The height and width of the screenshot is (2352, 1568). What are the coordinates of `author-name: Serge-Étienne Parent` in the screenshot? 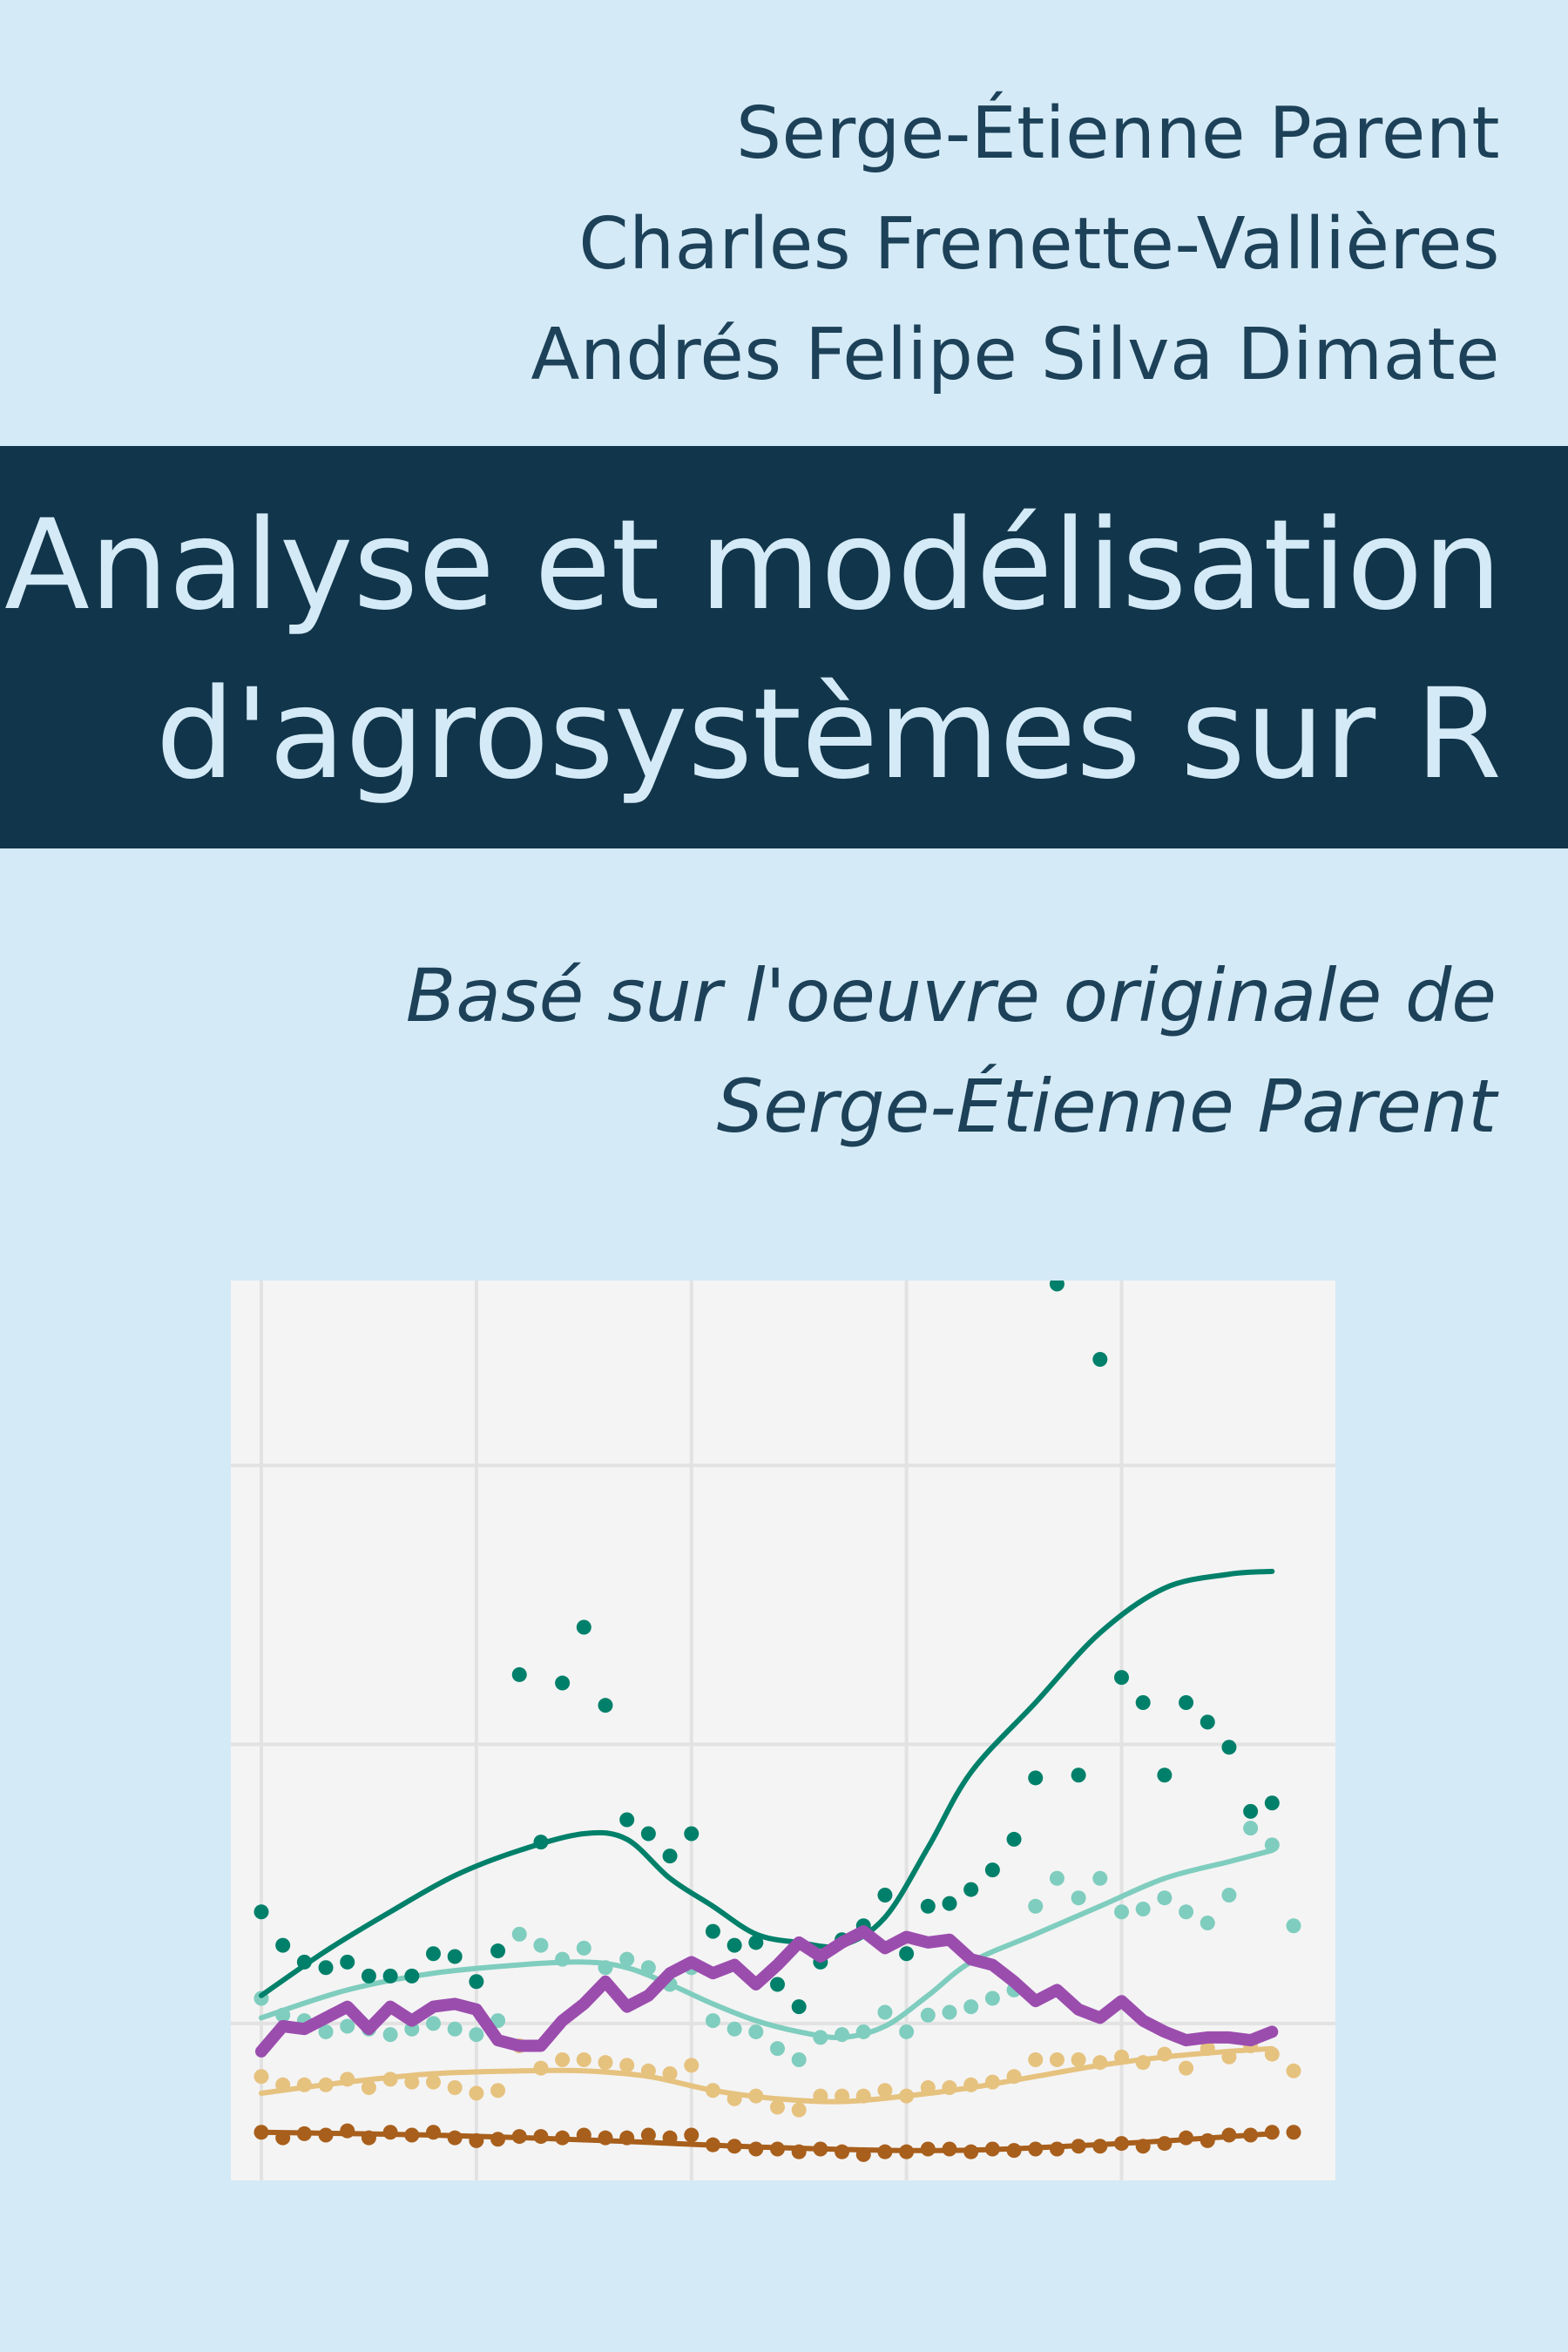 It's located at (1117, 134).